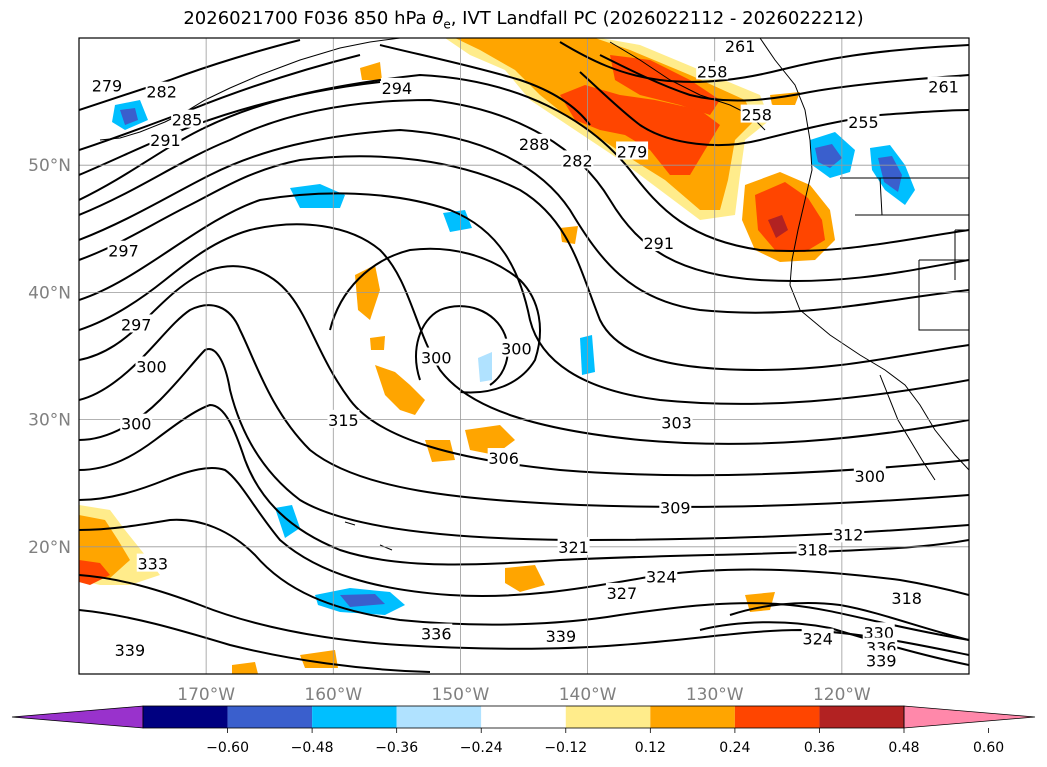 Image resolution: width=1047 pixels, height=767 pixels. Describe the element at coordinates (49, 421) in the screenshot. I see `lat-tick-label: 30°N` at that location.